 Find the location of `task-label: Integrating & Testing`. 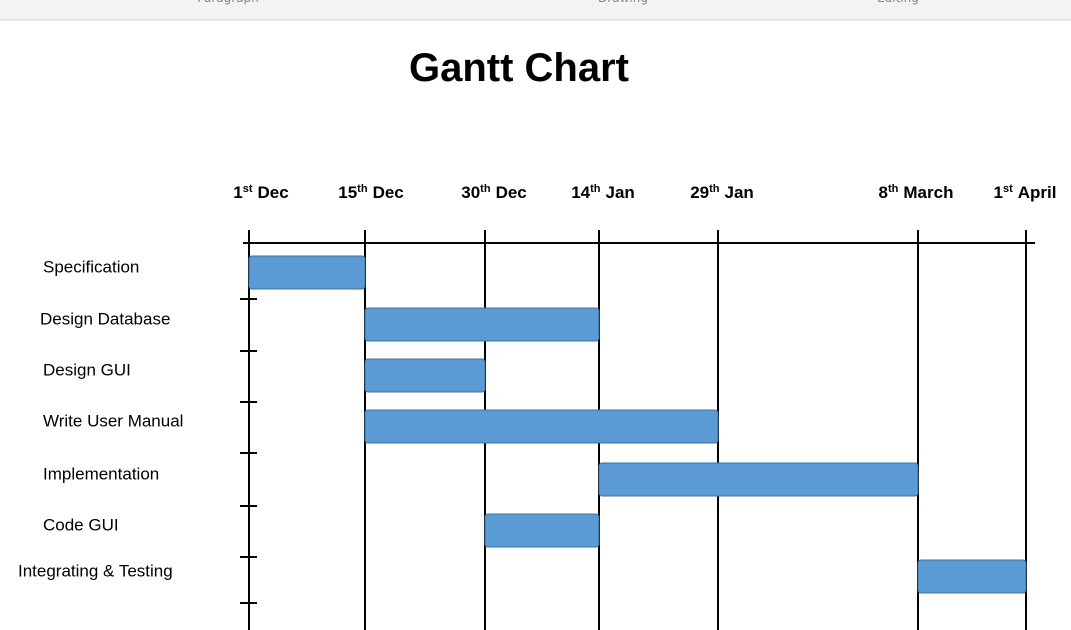

task-label: Integrating & Testing is located at coordinates (95, 570).